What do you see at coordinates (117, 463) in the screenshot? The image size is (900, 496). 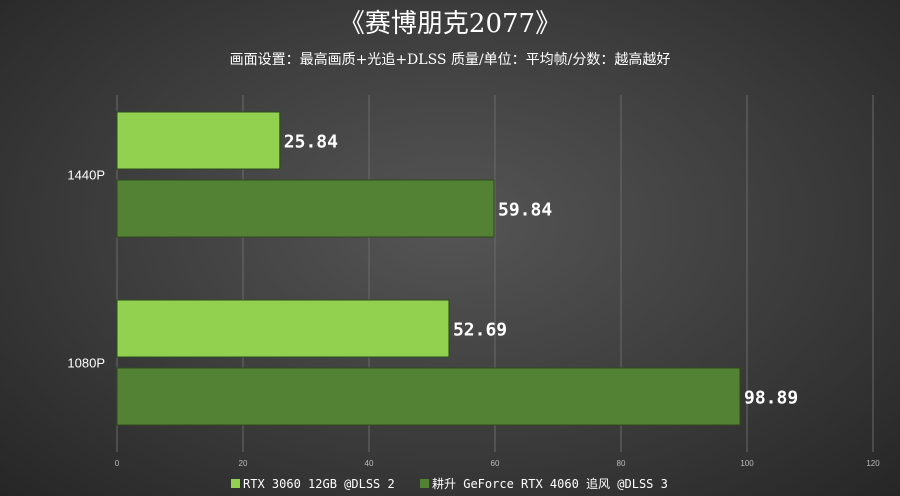 I see `x-tick-label-0: 0` at bounding box center [117, 463].